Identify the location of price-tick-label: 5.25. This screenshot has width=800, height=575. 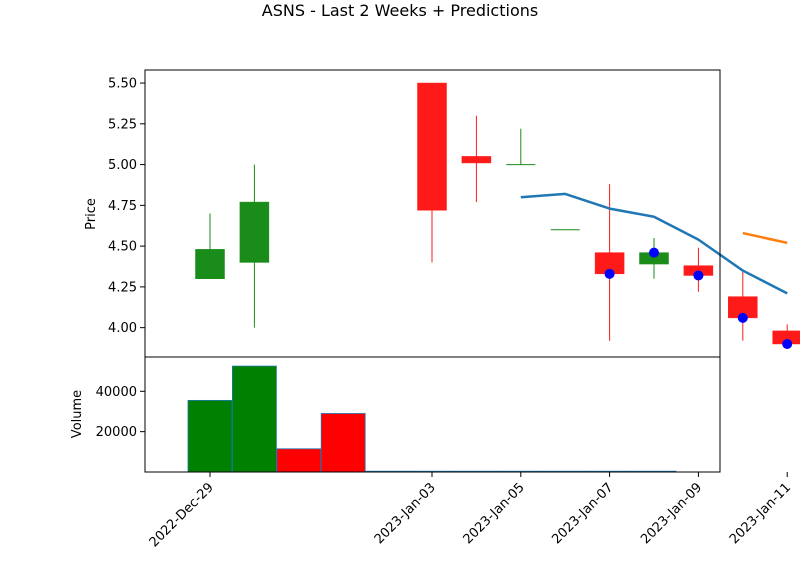
(122, 124).